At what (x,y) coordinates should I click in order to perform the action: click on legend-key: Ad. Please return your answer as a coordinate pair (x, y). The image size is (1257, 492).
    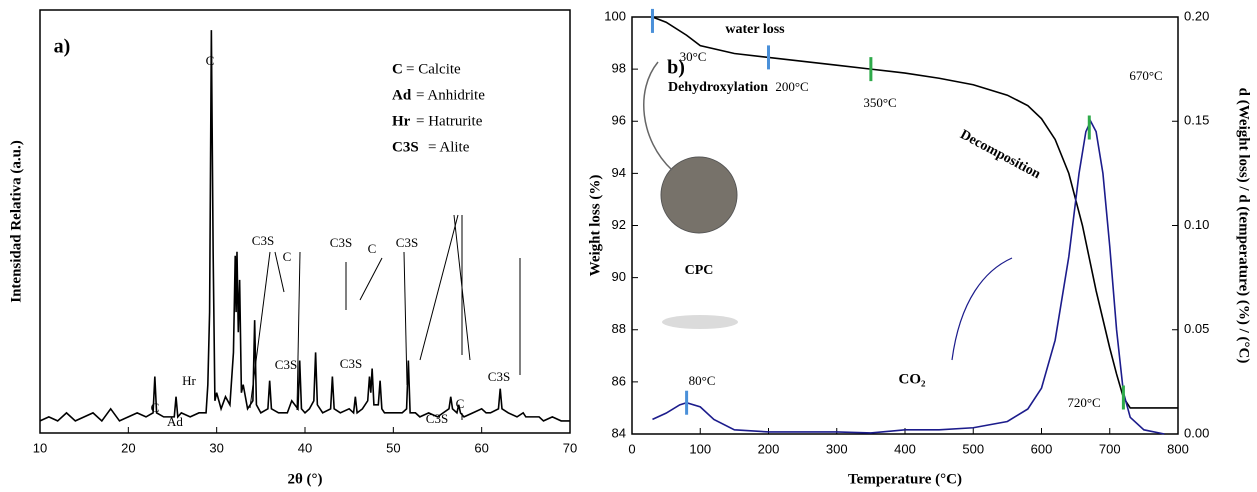
    Looking at the image, I should click on (402, 95).